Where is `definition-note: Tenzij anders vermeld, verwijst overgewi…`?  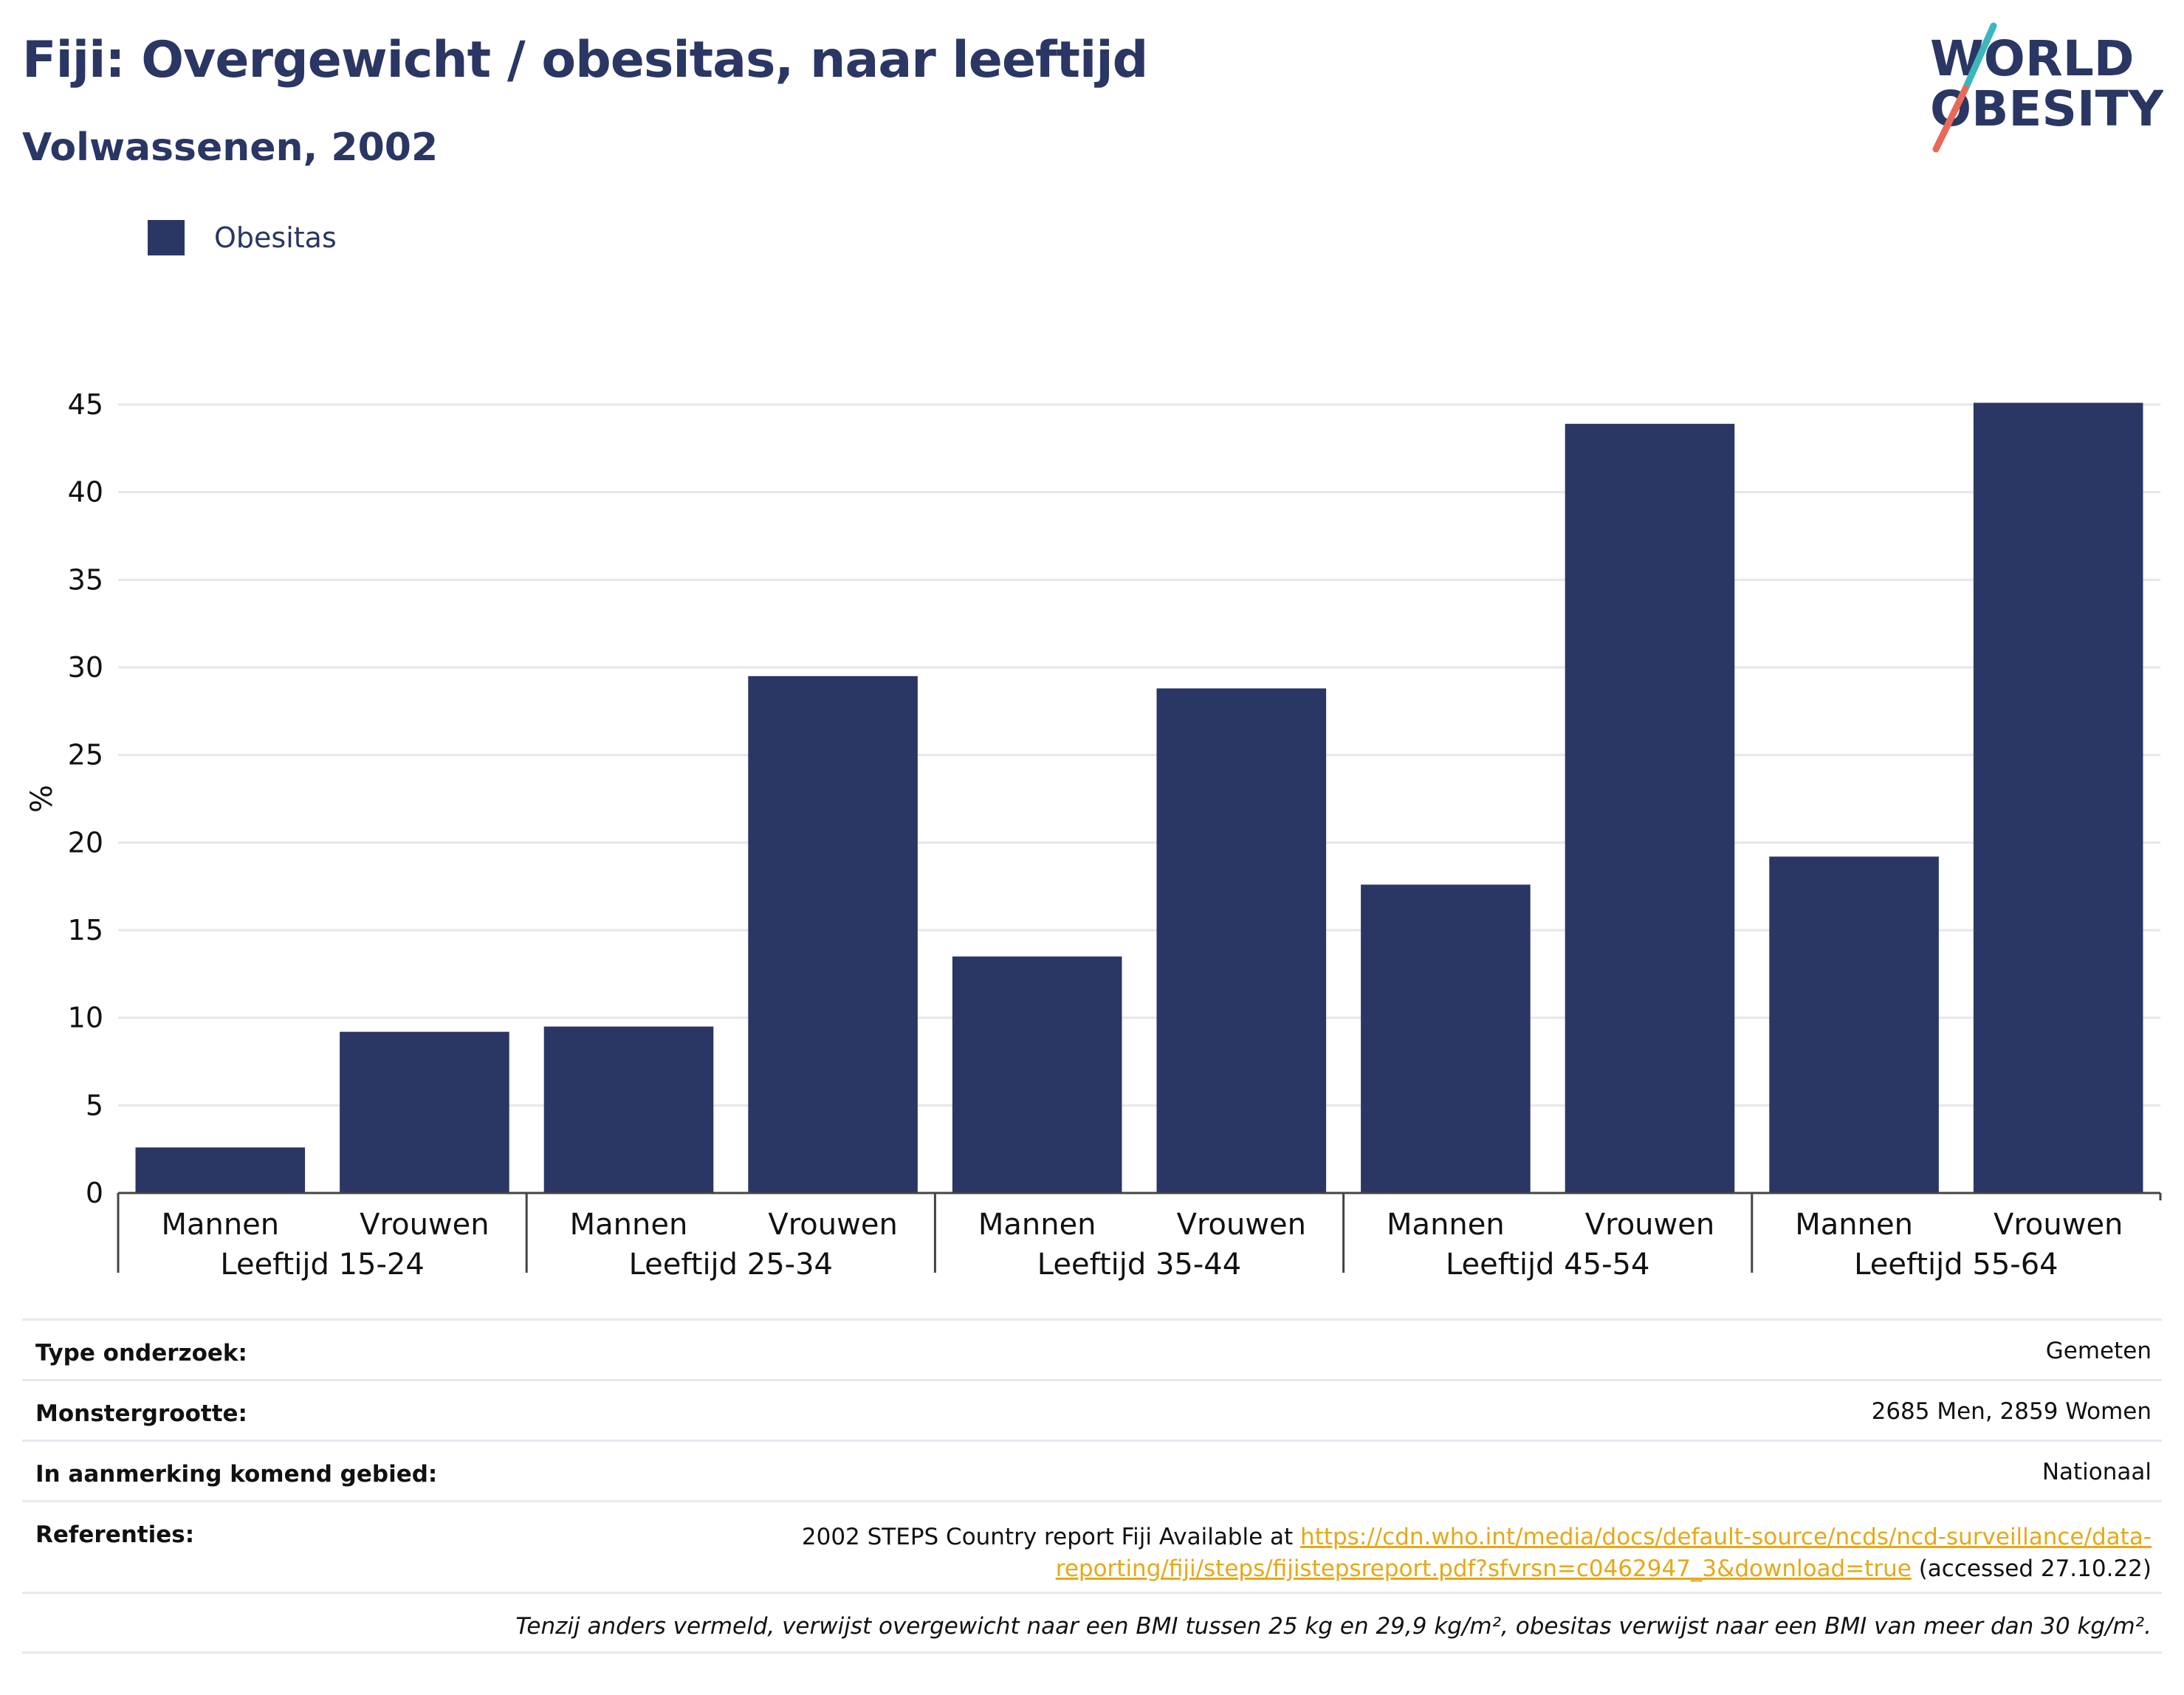 definition-note: Tenzij anders vermeld, verwijst overgewi… is located at coordinates (1334, 1626).